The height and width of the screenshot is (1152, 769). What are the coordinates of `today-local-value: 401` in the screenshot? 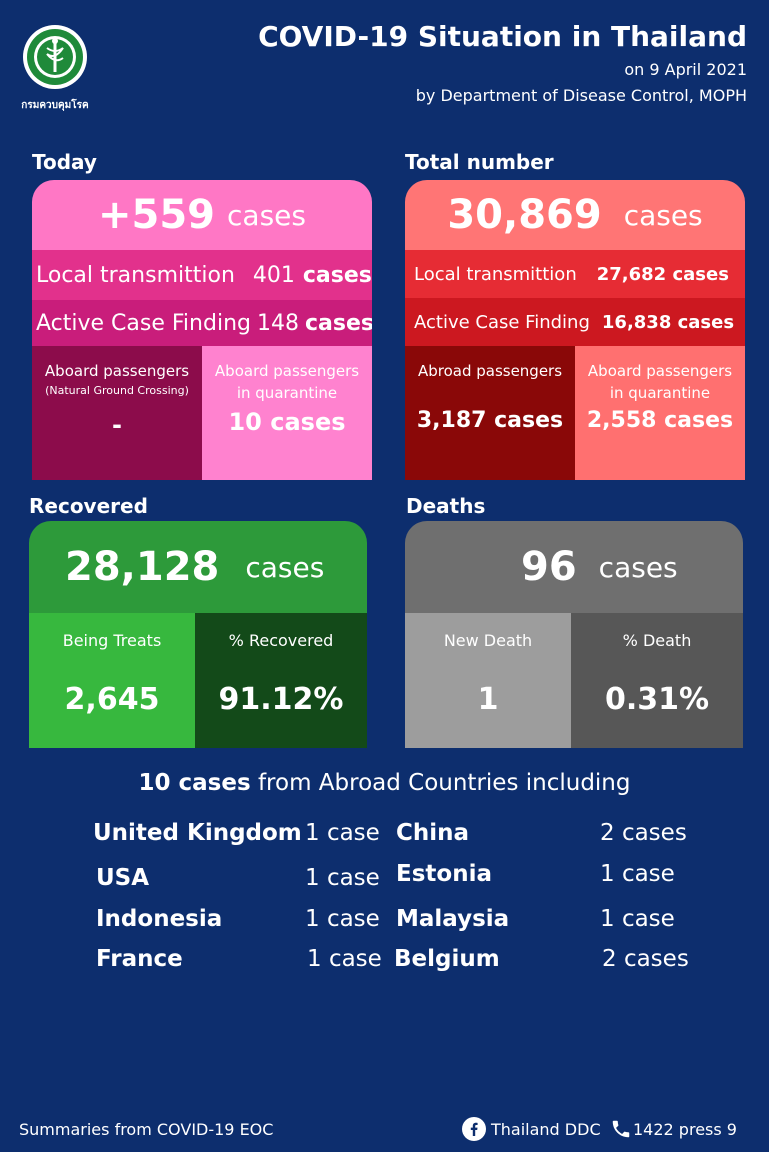 It's located at (273, 275).